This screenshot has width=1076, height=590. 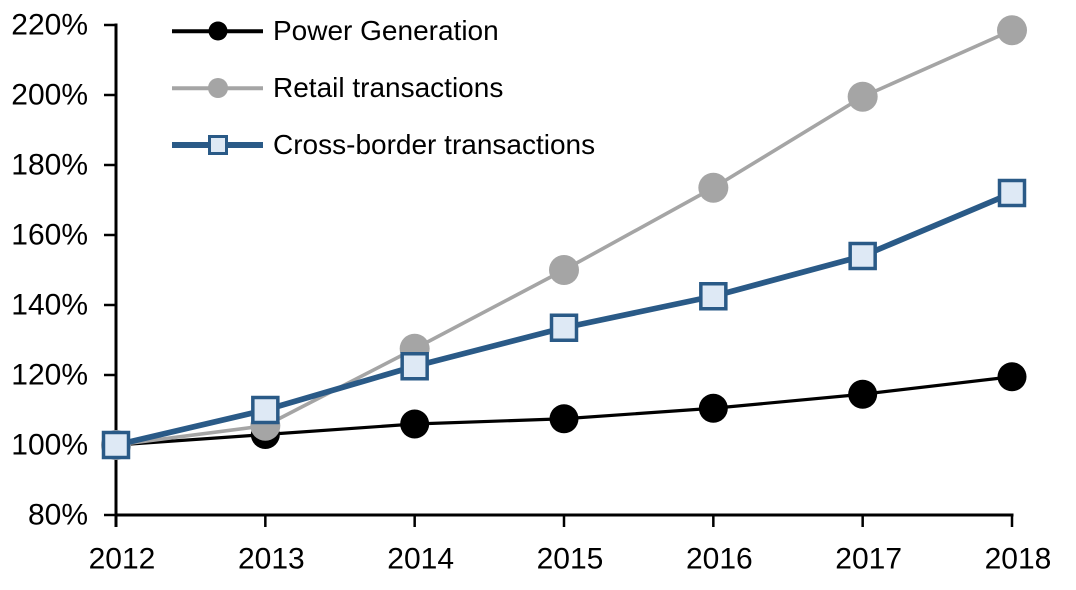 I want to click on y-tick-label: 80%, so click(x=58, y=515).